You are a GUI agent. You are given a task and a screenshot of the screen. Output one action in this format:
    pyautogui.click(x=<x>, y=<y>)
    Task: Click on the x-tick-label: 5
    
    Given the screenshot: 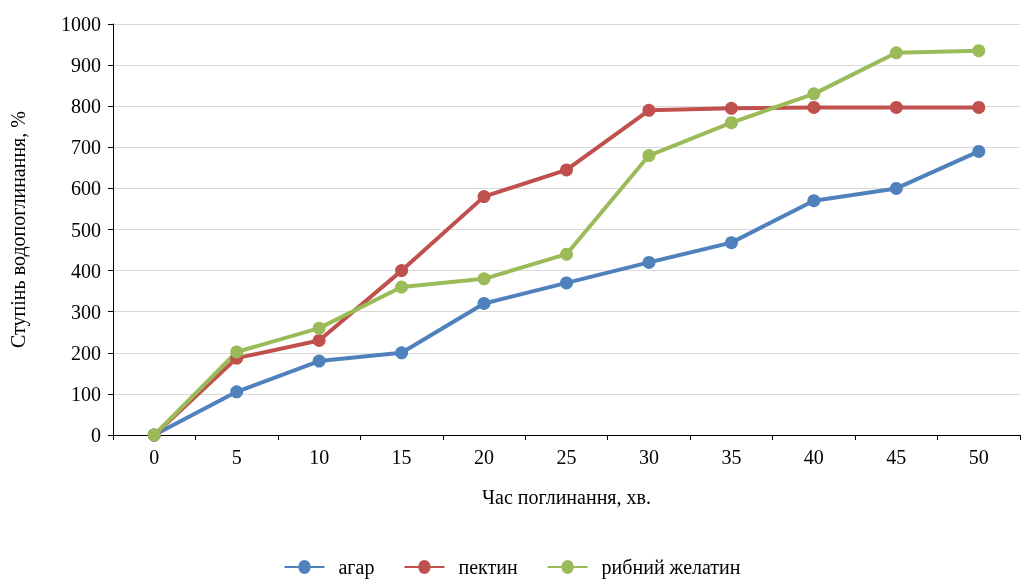 What is the action you would take?
    pyautogui.click(x=236, y=457)
    